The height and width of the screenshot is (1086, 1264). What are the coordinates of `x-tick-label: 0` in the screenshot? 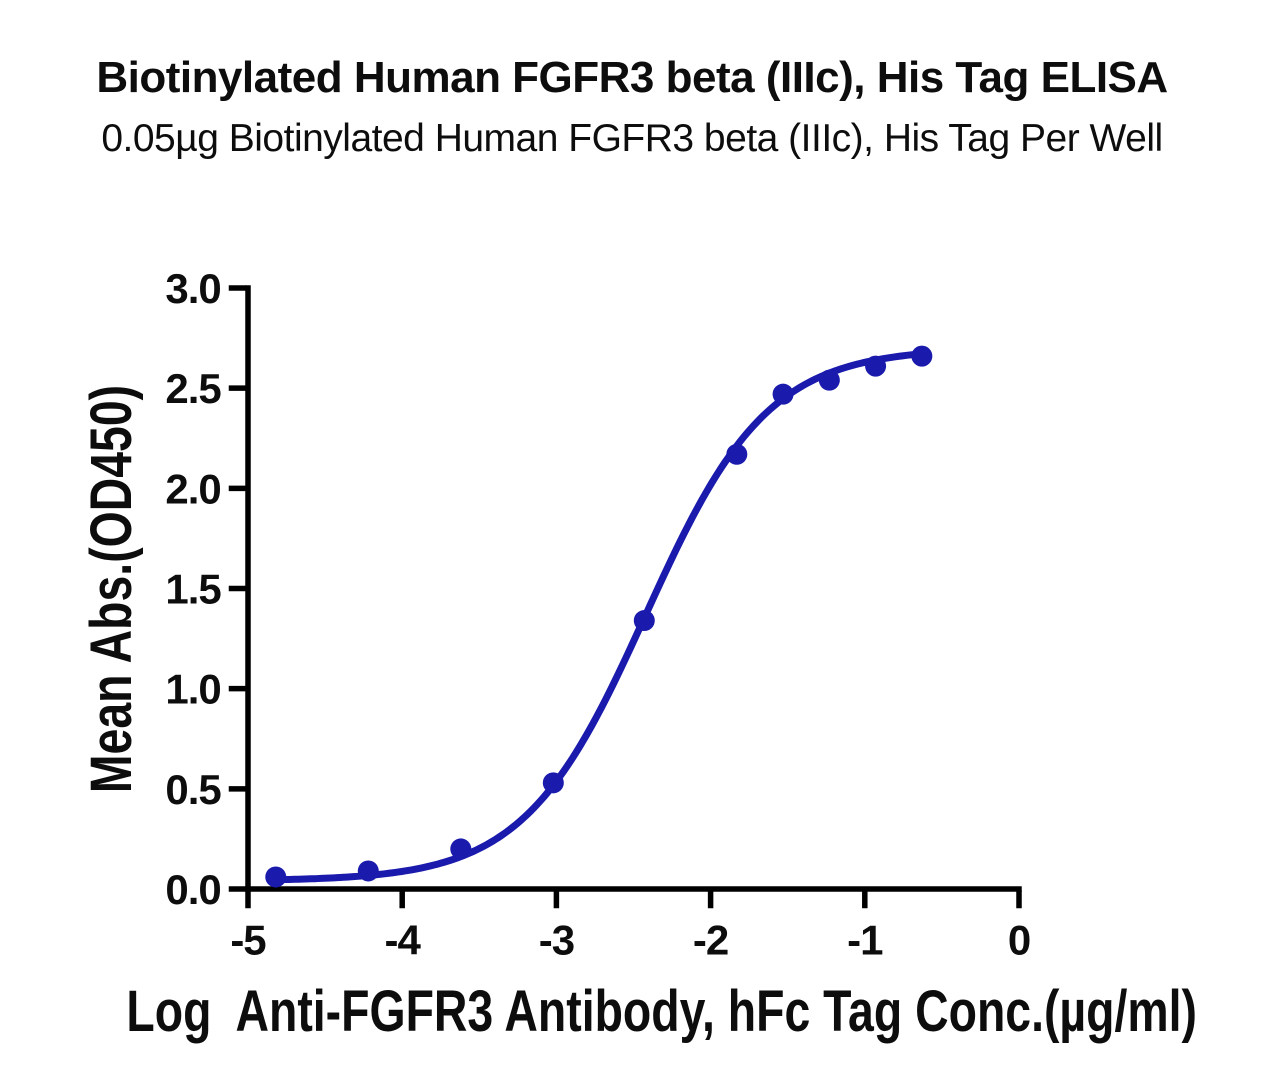 It's located at (1019, 939).